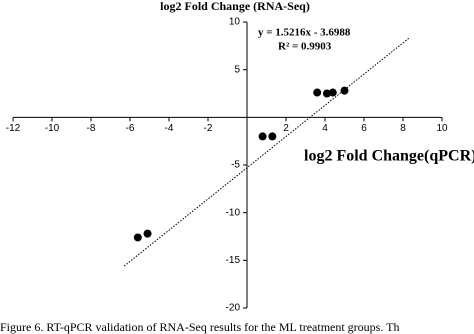  Describe the element at coordinates (389, 156) in the screenshot. I see `x-axis-label: log2 Fold Change(qPCR)` at that location.